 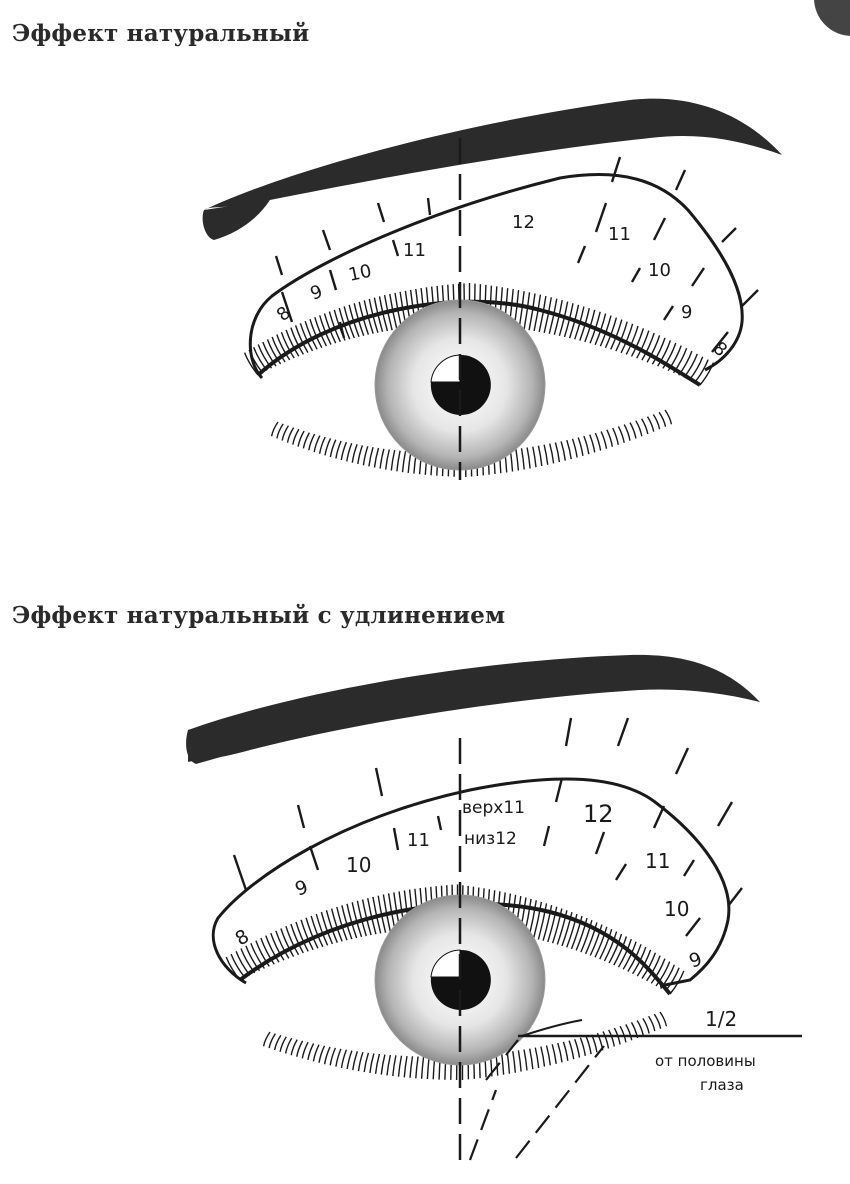 What do you see at coordinates (317, 293) in the screenshot?
I see `length-label: 9` at bounding box center [317, 293].